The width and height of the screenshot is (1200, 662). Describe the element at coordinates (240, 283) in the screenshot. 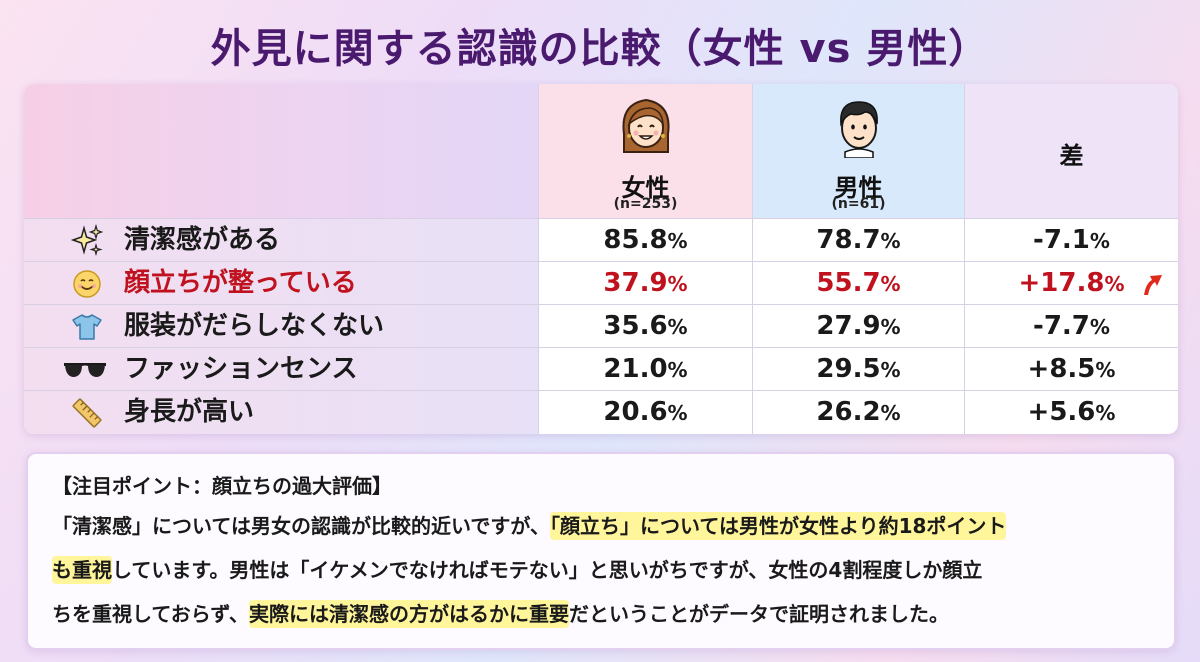

I see `item-label: 顔立ちが整っている` at that location.